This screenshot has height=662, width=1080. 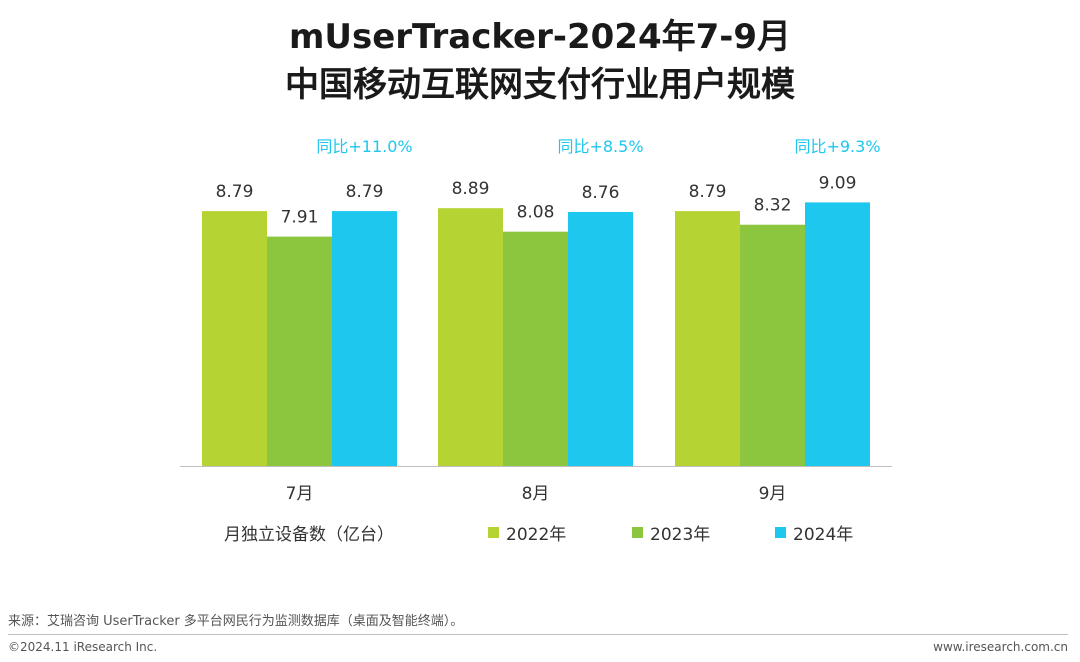 What do you see at coordinates (300, 494) in the screenshot?
I see `x-tick-label: 7月` at bounding box center [300, 494].